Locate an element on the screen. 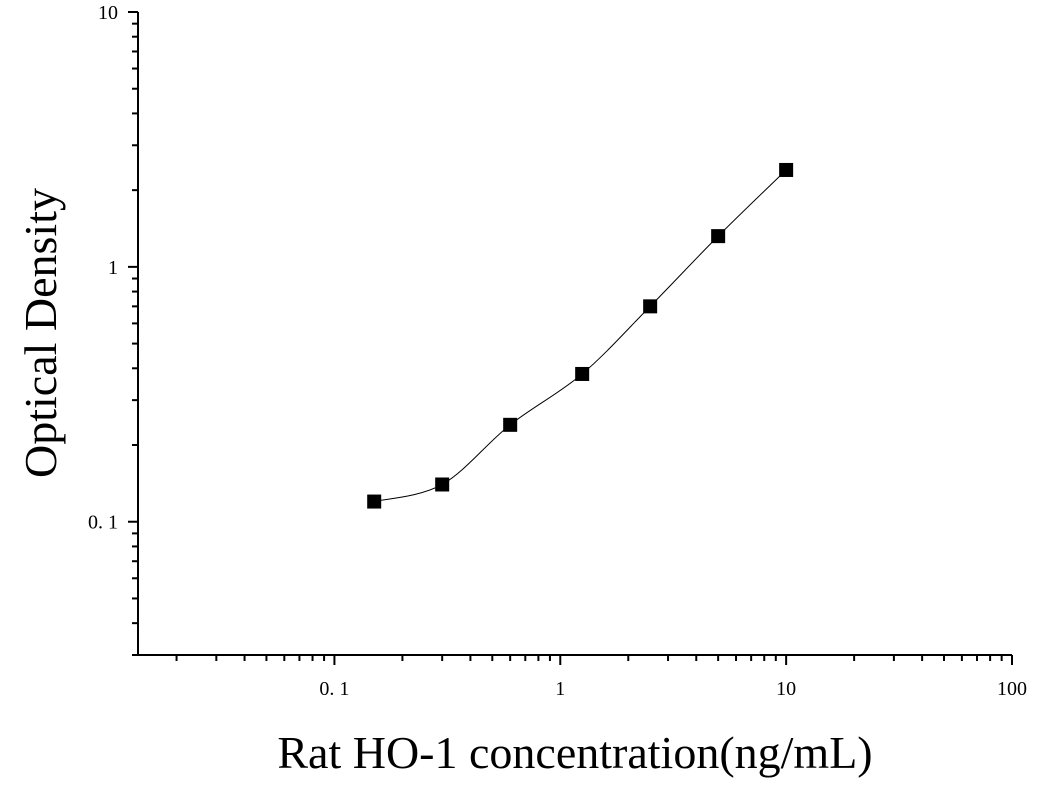 The image size is (1057, 787). y-tick-label: 10 is located at coordinates (108, 13).